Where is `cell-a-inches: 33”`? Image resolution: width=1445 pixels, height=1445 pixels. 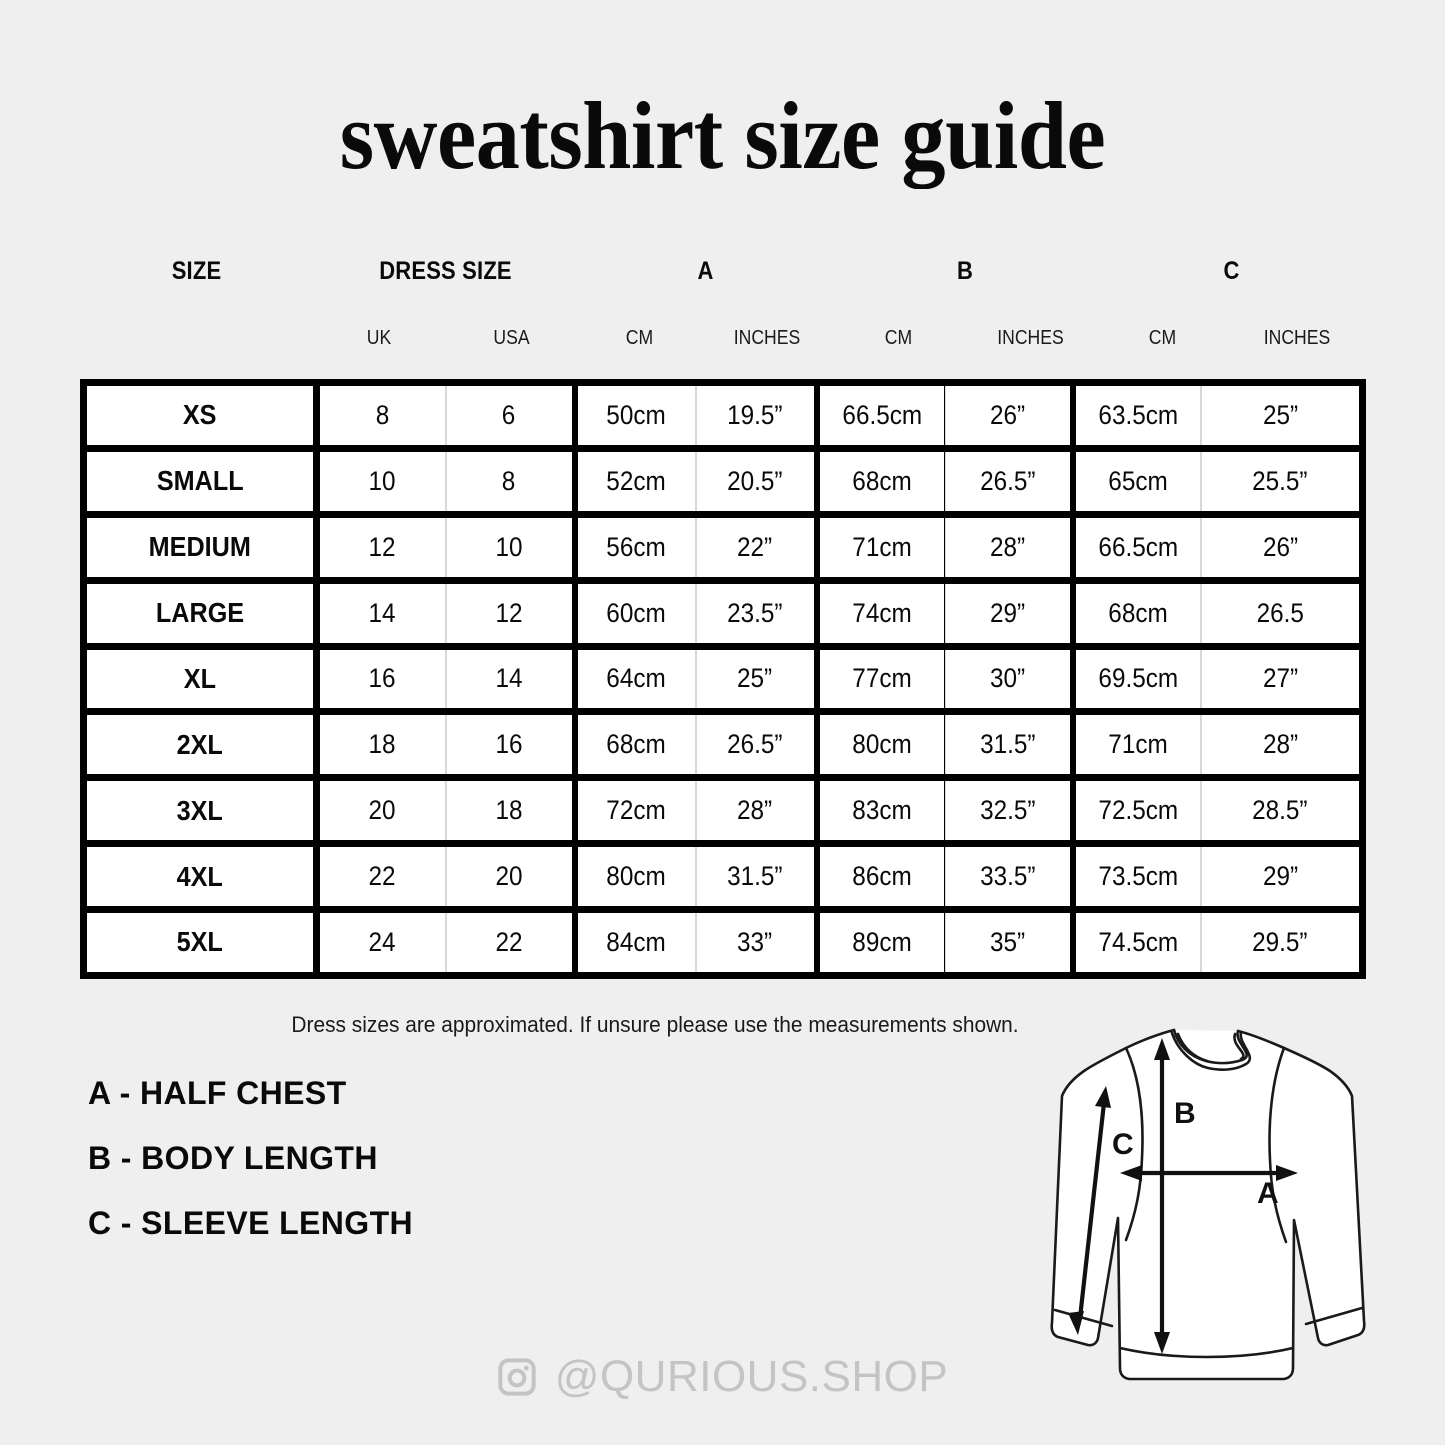 cell-a-inches: 33” is located at coordinates (755, 942).